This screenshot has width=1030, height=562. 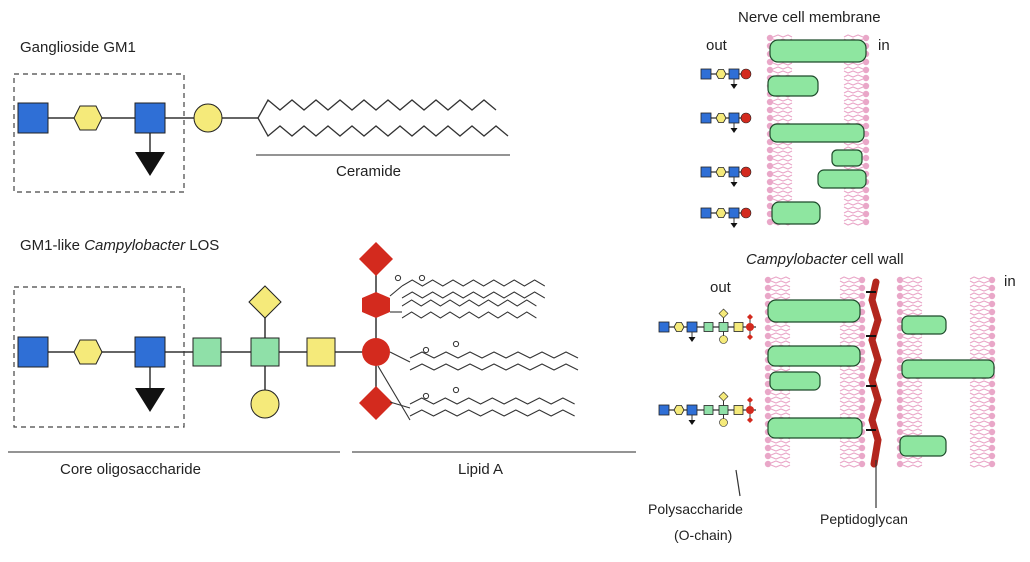 I want to click on o-chain-label: (O-chain), so click(x=703, y=535).